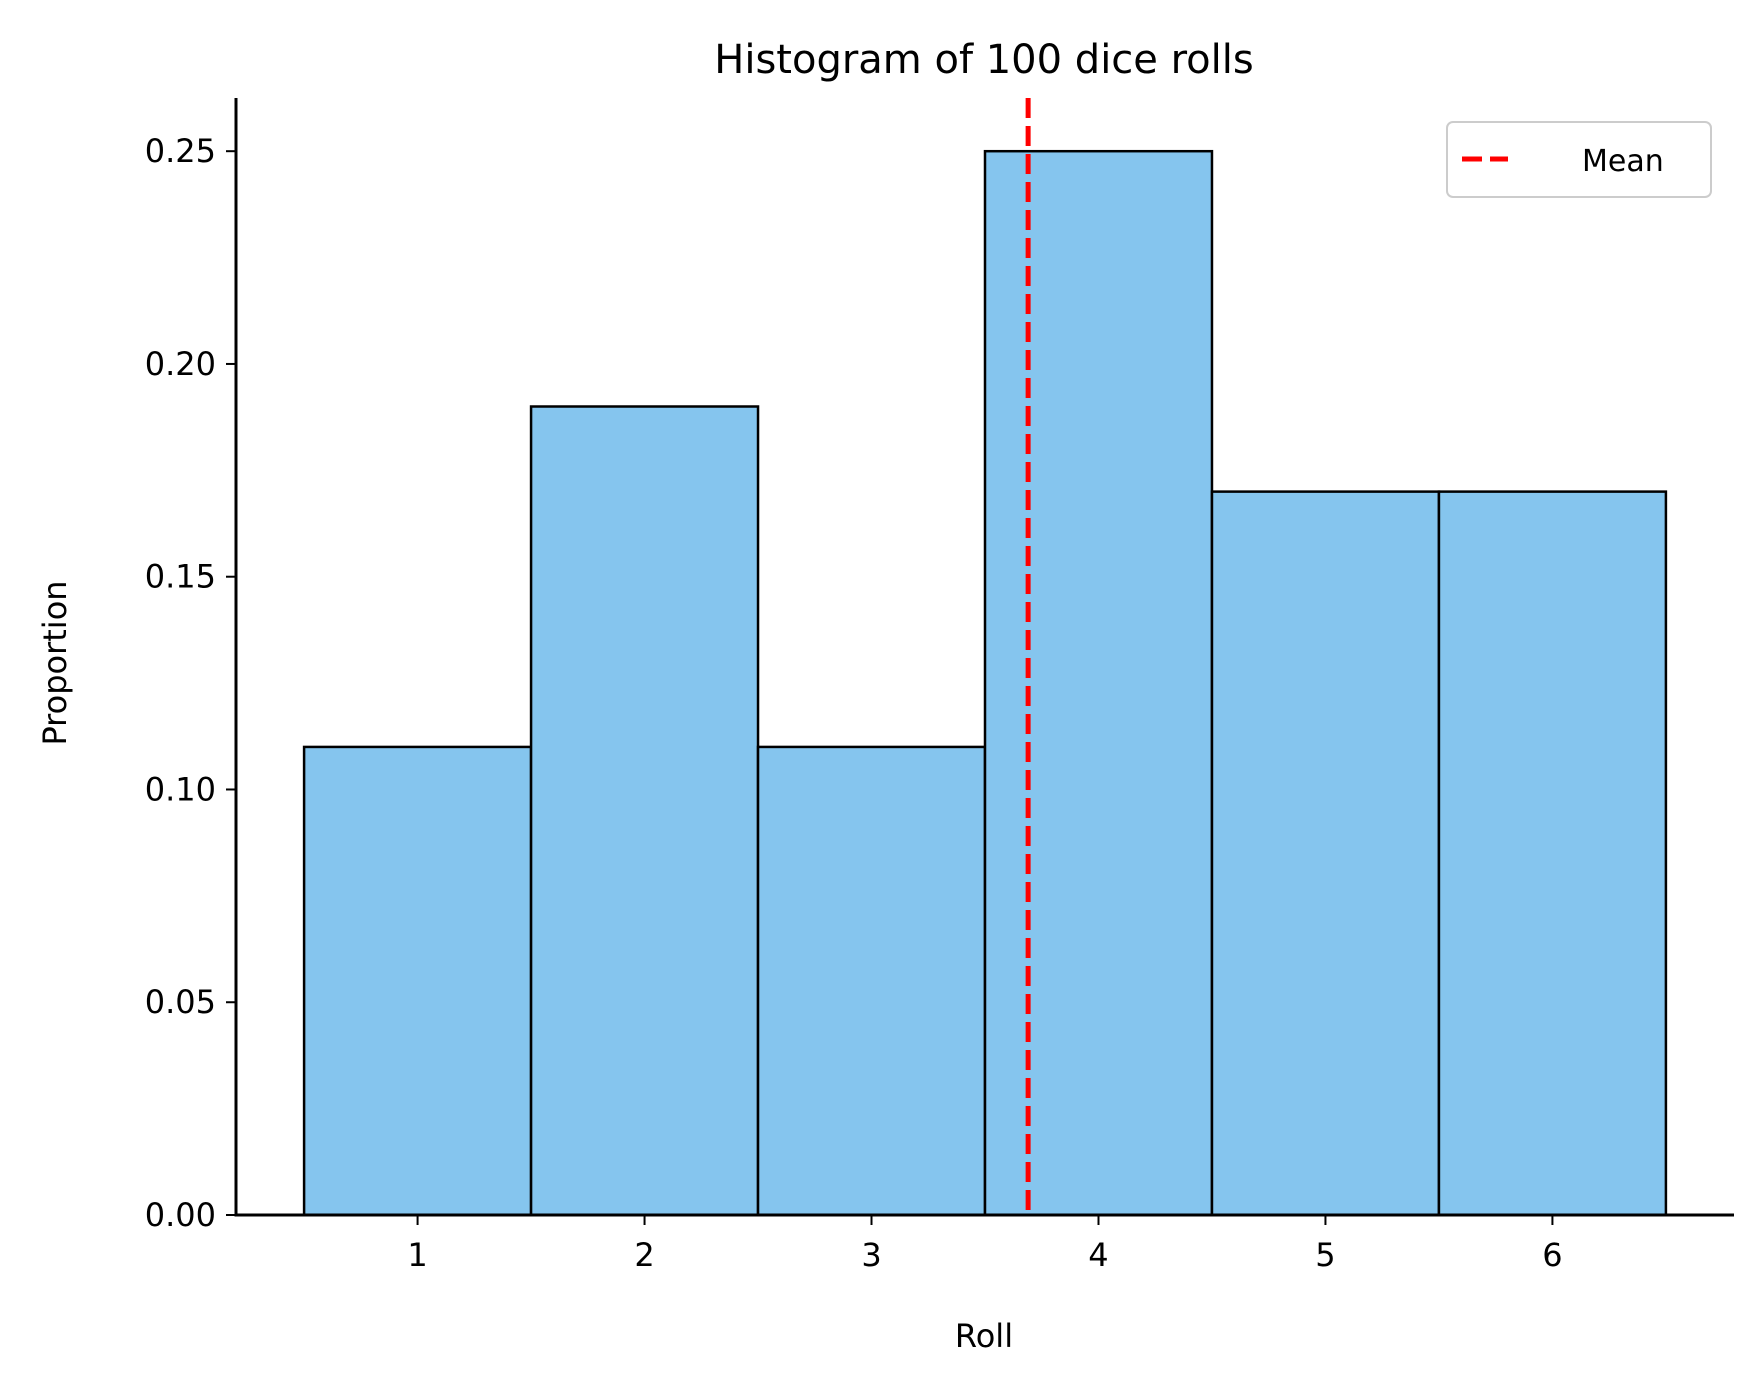 The width and height of the screenshot is (1752, 1381). I want to click on x-tick-label: 4, so click(1098, 1255).